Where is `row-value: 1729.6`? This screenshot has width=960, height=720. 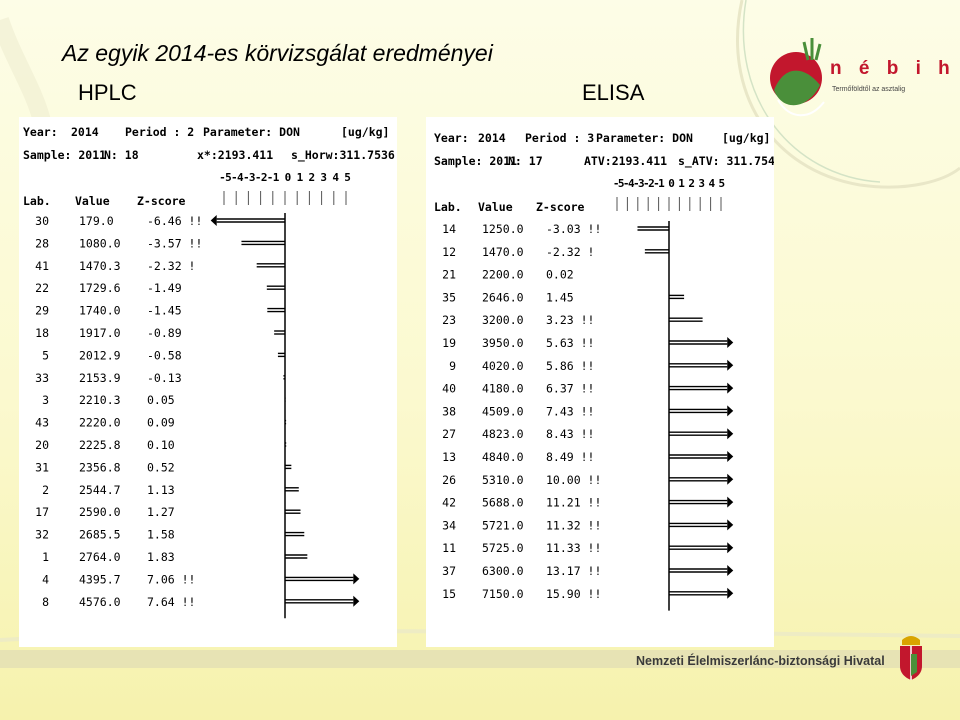
row-value: 1729.6 is located at coordinates (100, 288).